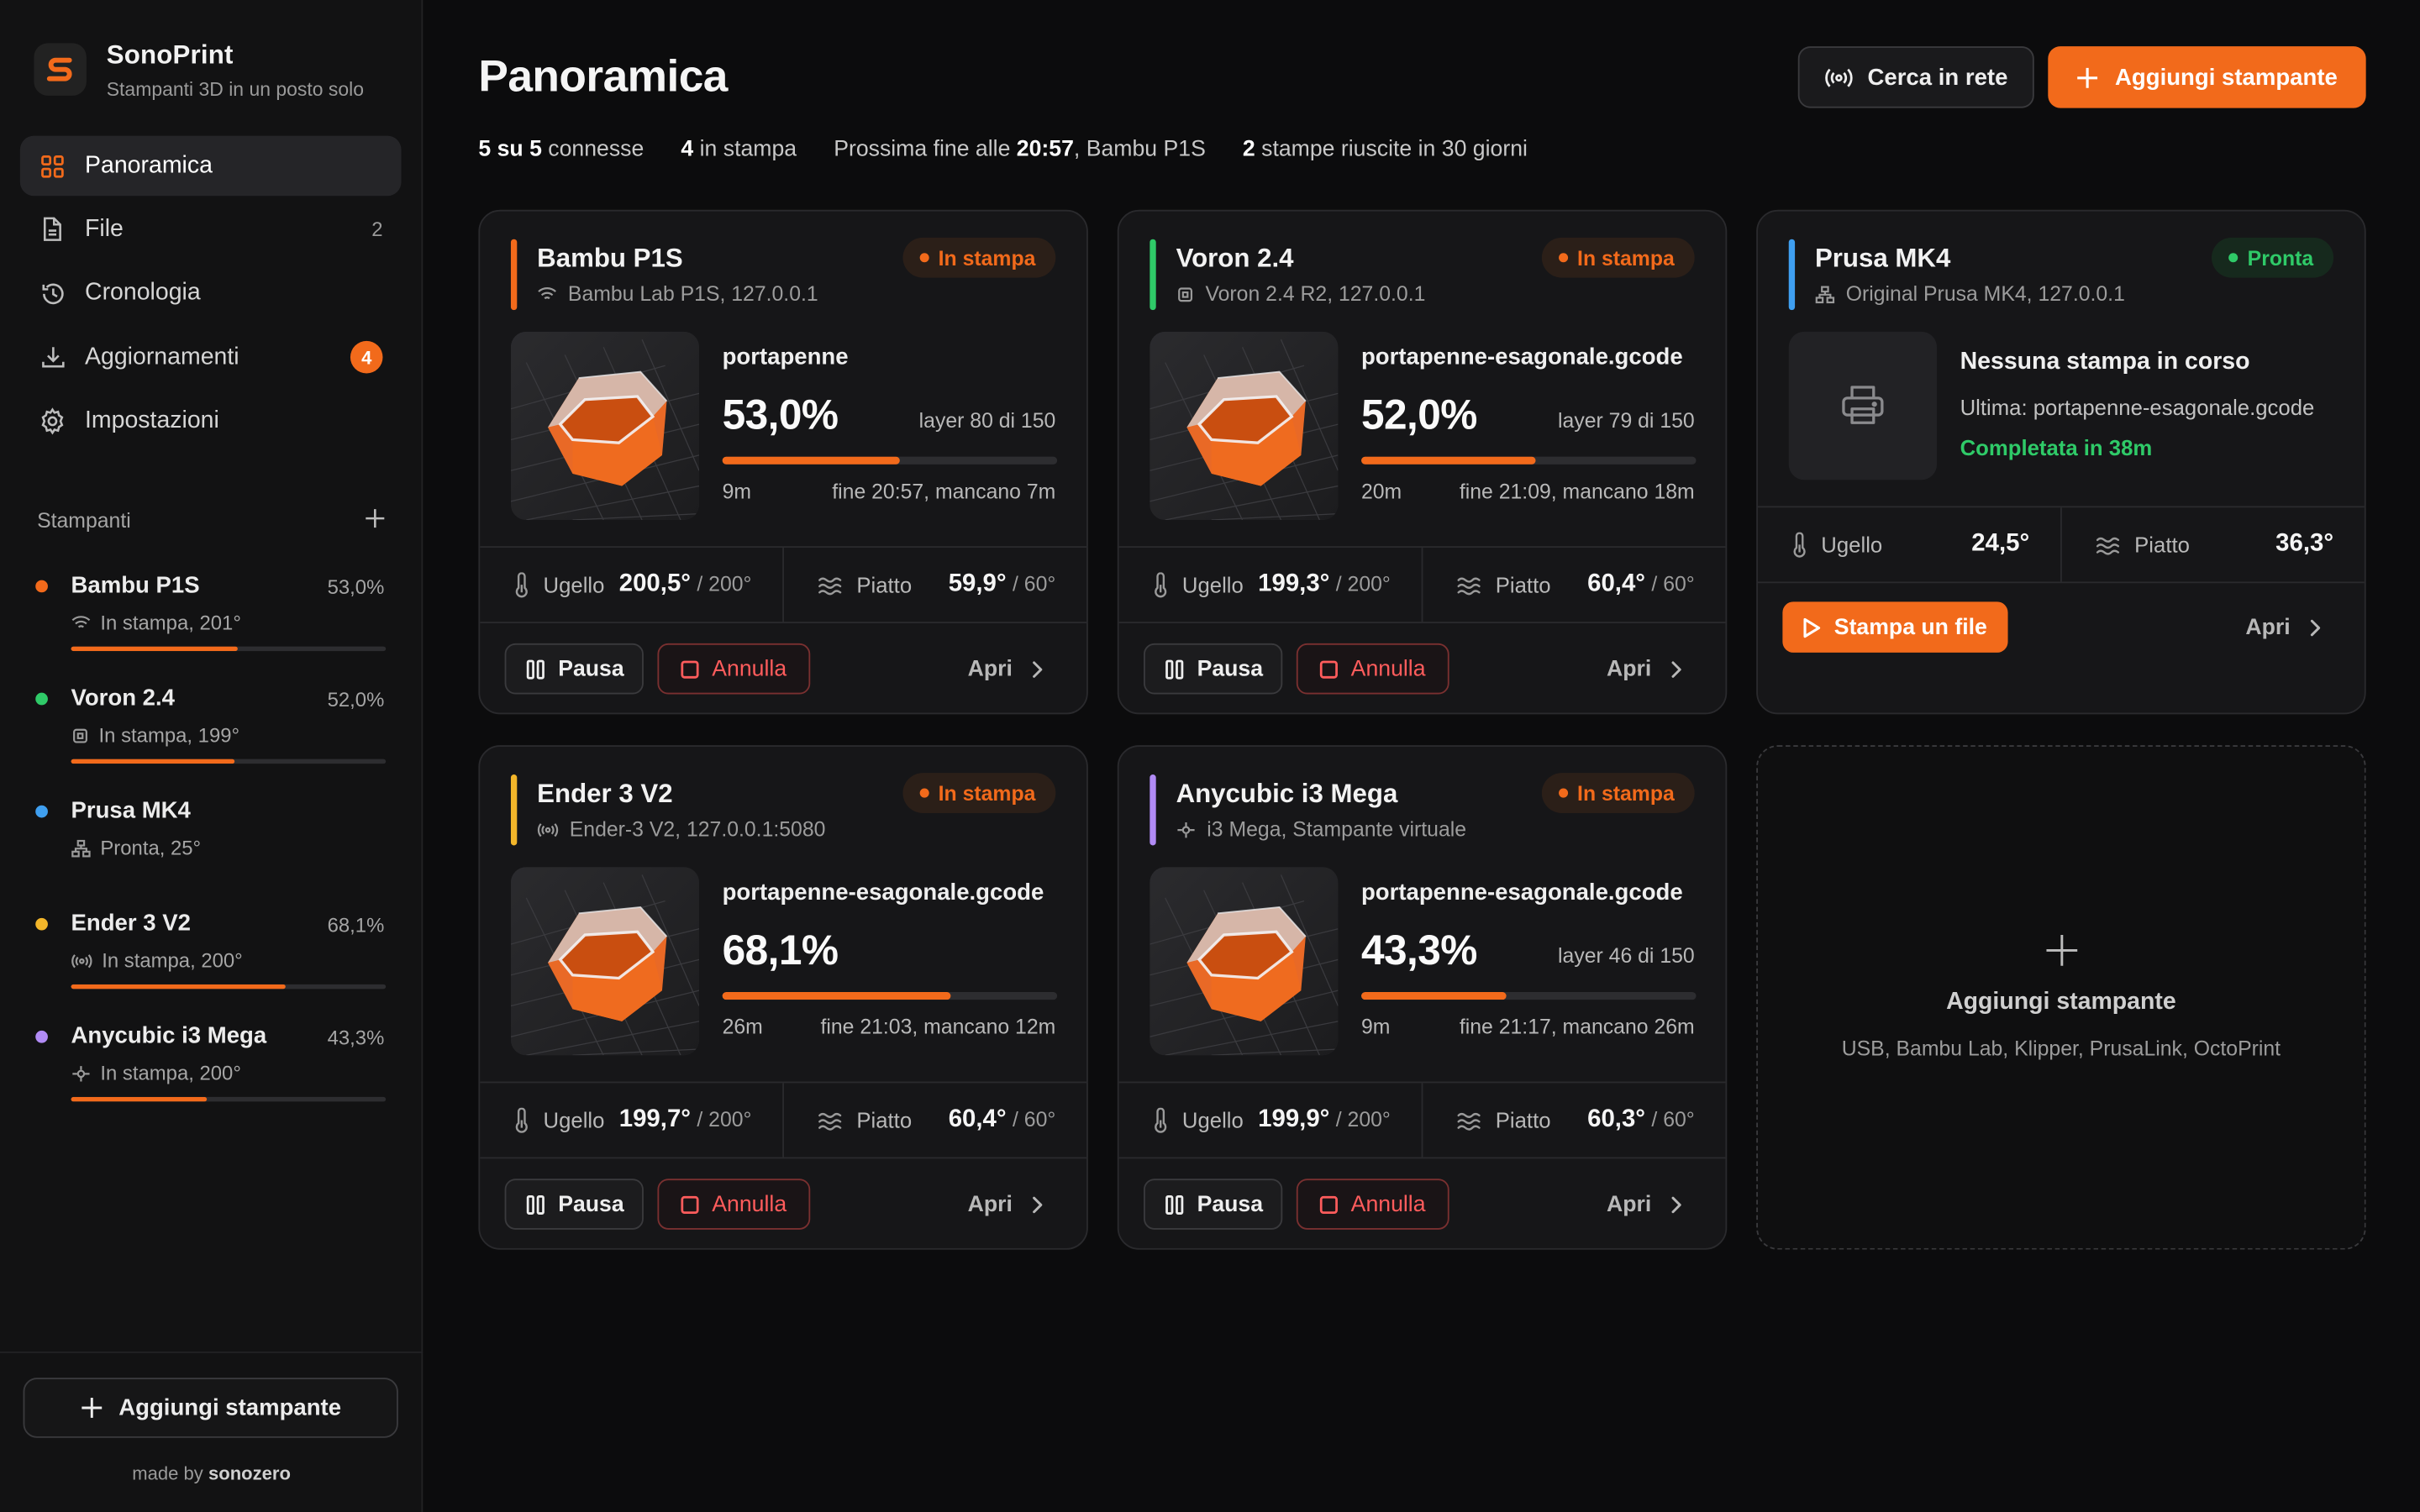 The height and width of the screenshot is (1512, 2420). What do you see at coordinates (210, 1408) in the screenshot?
I see `sidebar-add-printer-button: Aggiungi stampante` at bounding box center [210, 1408].